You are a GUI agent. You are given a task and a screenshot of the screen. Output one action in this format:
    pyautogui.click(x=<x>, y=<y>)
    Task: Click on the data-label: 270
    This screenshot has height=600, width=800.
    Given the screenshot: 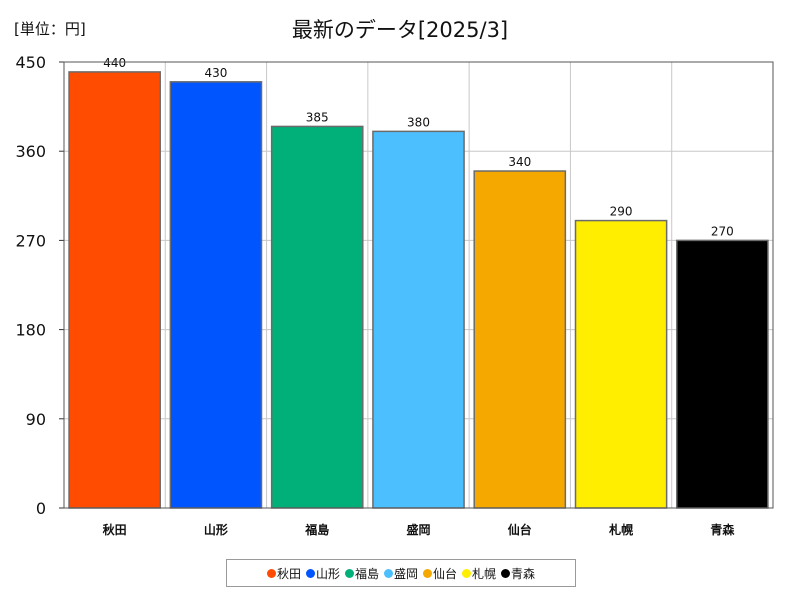 What is the action you would take?
    pyautogui.click(x=722, y=231)
    